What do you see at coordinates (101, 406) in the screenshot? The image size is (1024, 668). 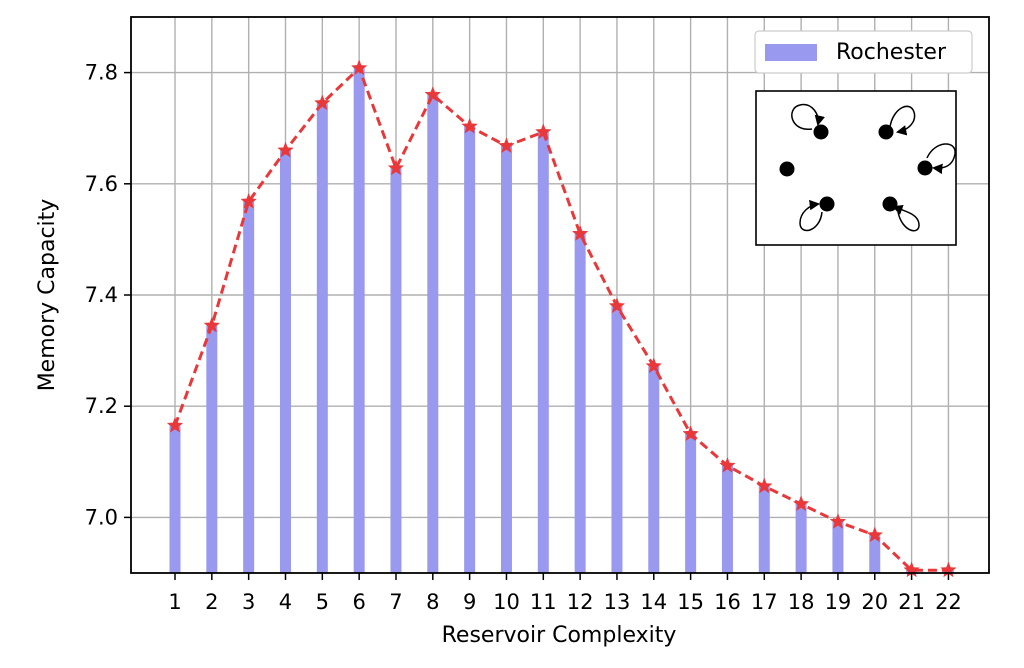 I see `y-tick-label: 7.2` at bounding box center [101, 406].